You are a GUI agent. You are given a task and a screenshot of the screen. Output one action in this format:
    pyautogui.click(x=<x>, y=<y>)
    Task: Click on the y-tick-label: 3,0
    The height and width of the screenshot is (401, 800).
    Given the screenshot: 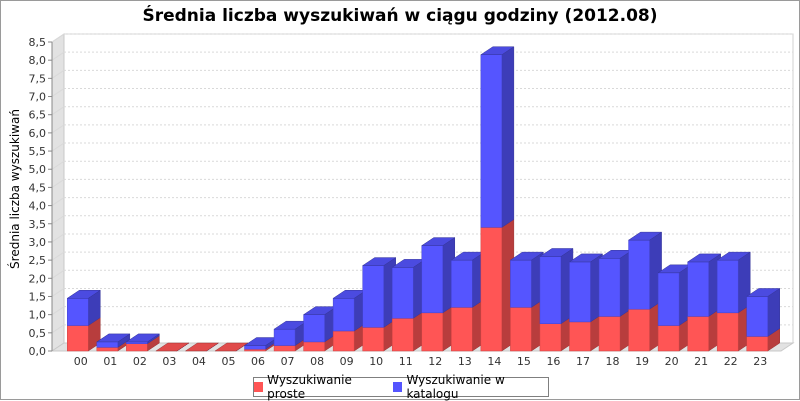 What is the action you would take?
    pyautogui.click(x=38, y=242)
    